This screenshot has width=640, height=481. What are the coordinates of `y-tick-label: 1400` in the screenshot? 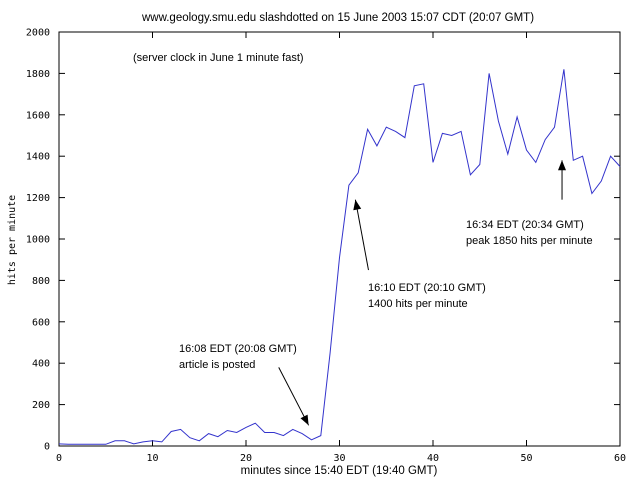 It's located at (38, 157).